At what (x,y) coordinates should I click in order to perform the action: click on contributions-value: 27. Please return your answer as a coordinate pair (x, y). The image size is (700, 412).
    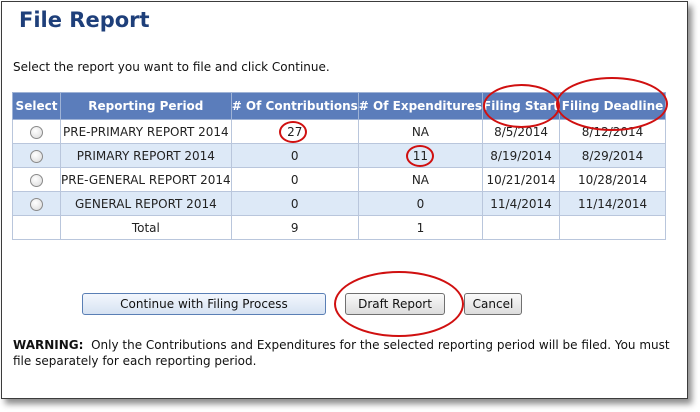
    Looking at the image, I should click on (295, 131).